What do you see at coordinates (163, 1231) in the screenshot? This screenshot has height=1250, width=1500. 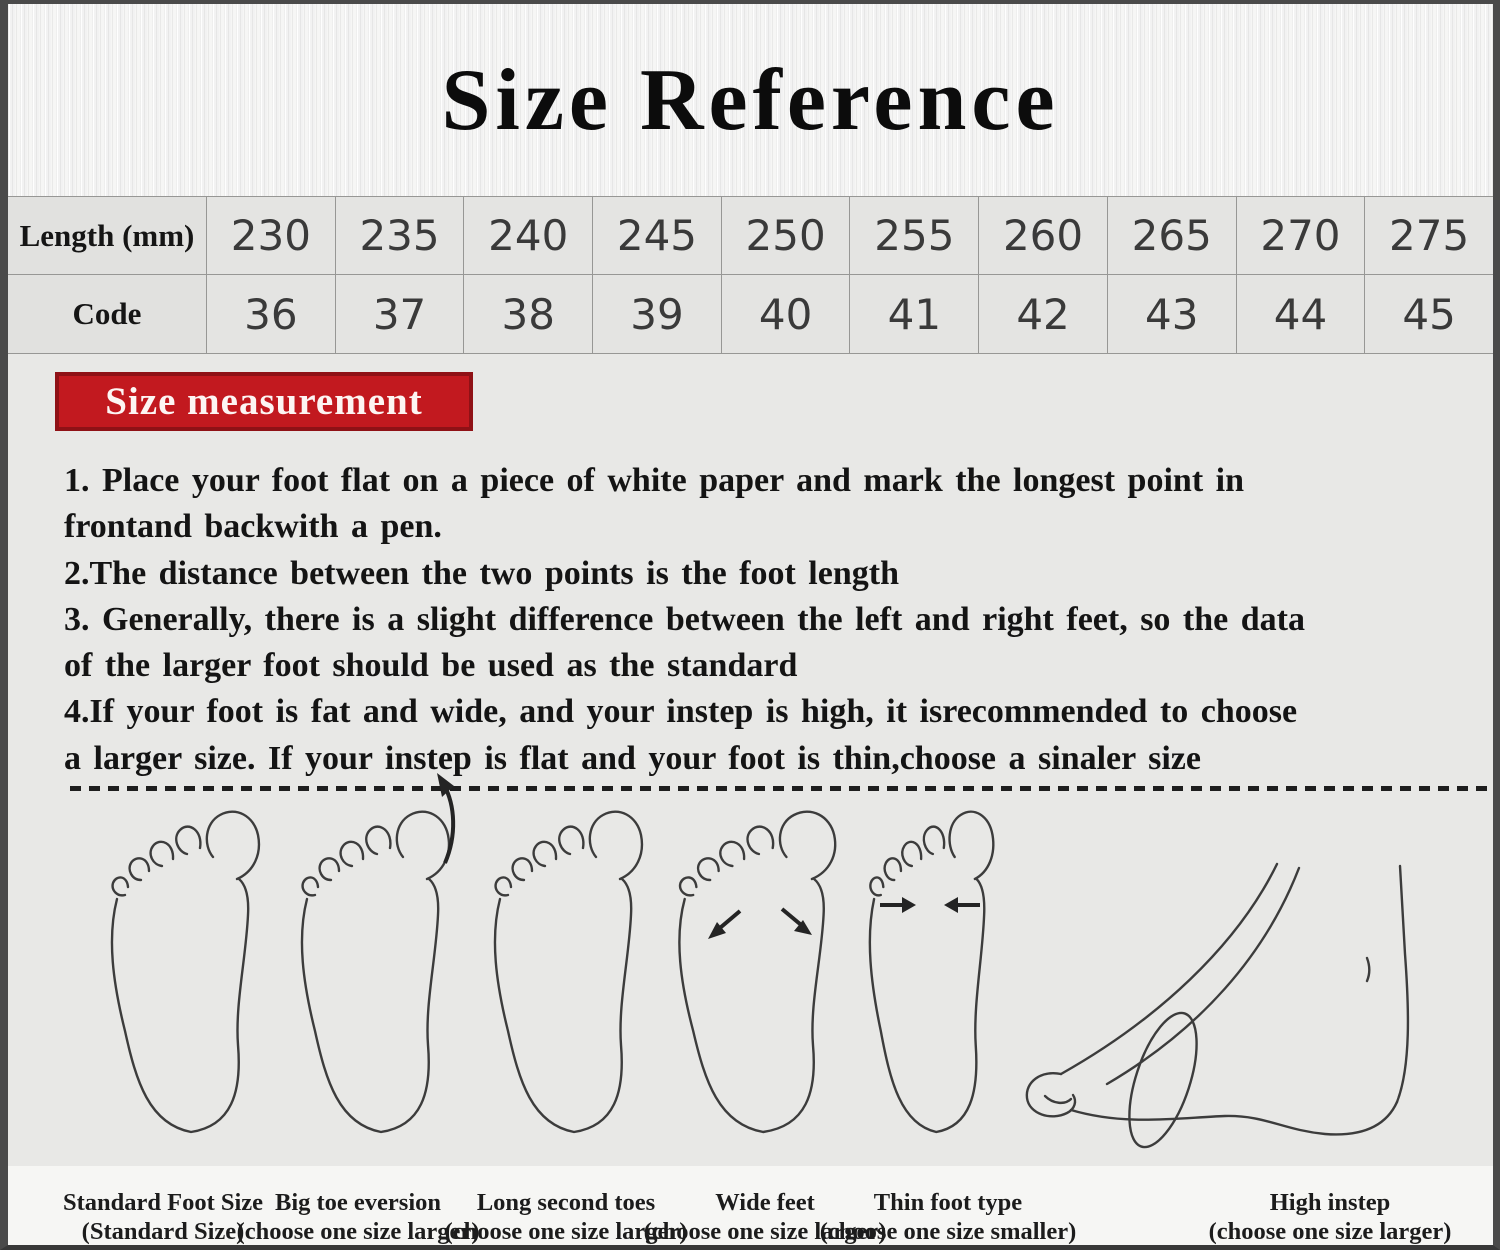 I see `foot-type-note: (Standard Size)` at bounding box center [163, 1231].